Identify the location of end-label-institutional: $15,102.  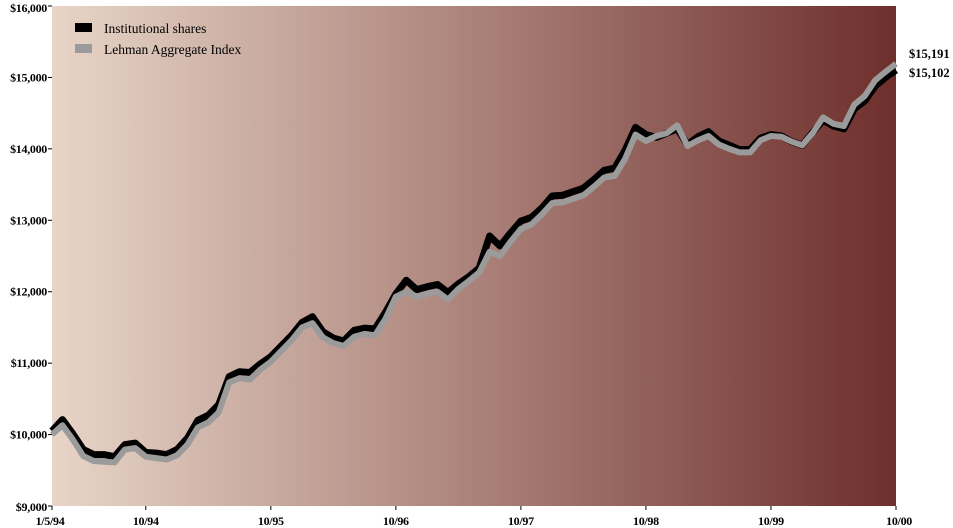
(929, 73).